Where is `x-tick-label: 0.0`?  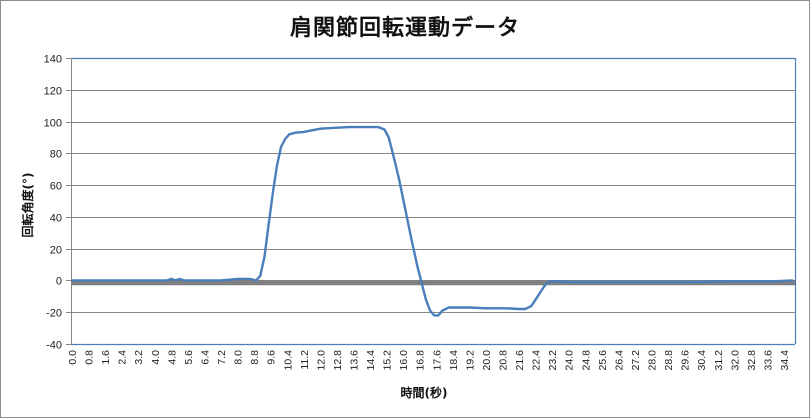
x-tick-label: 0.0 is located at coordinates (73, 357).